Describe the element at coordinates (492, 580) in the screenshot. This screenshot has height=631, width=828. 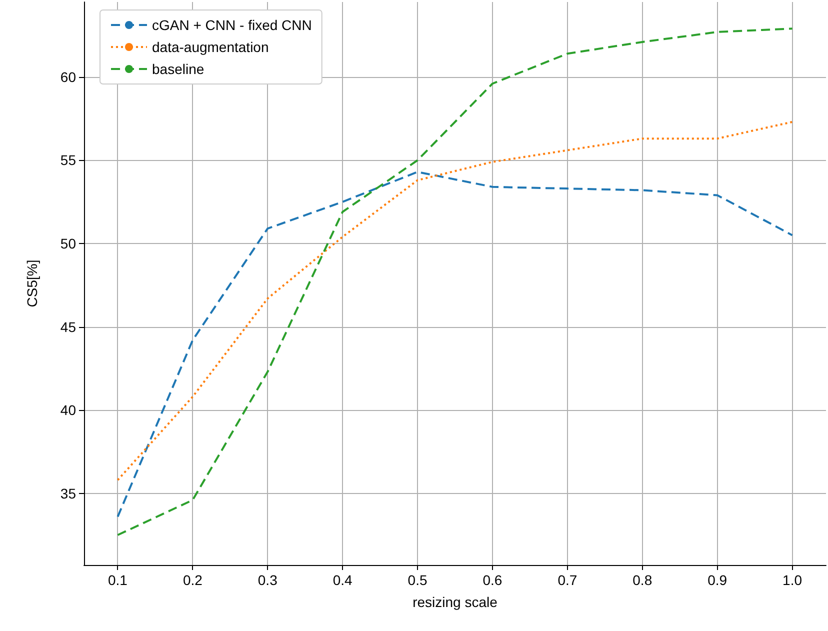
I see `x-tick-label: 0.6` at that location.